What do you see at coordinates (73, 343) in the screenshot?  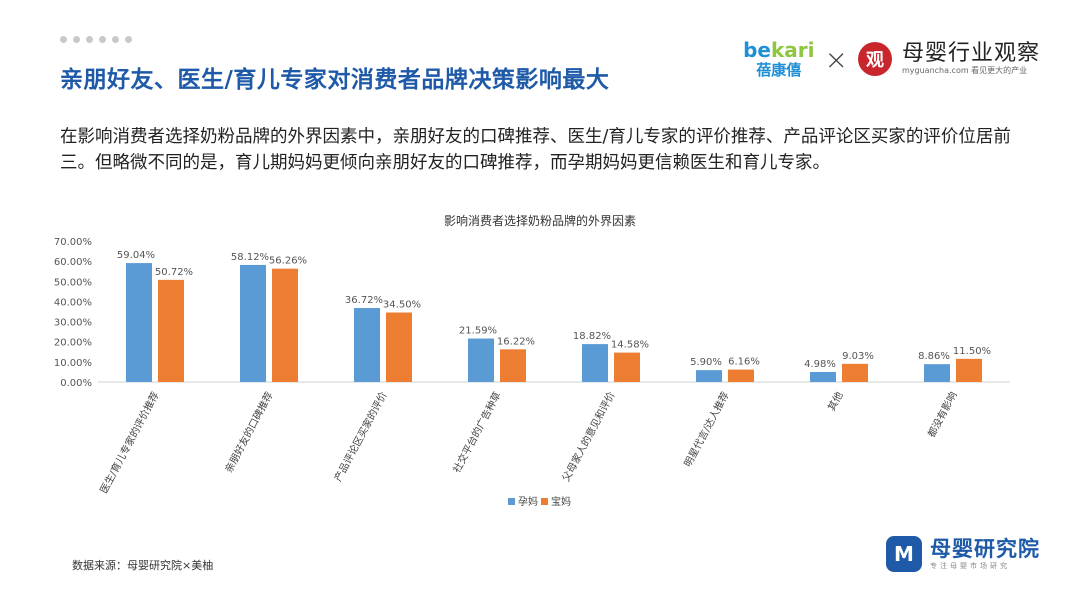 I see `y-tick-label: 20.00%` at bounding box center [73, 343].